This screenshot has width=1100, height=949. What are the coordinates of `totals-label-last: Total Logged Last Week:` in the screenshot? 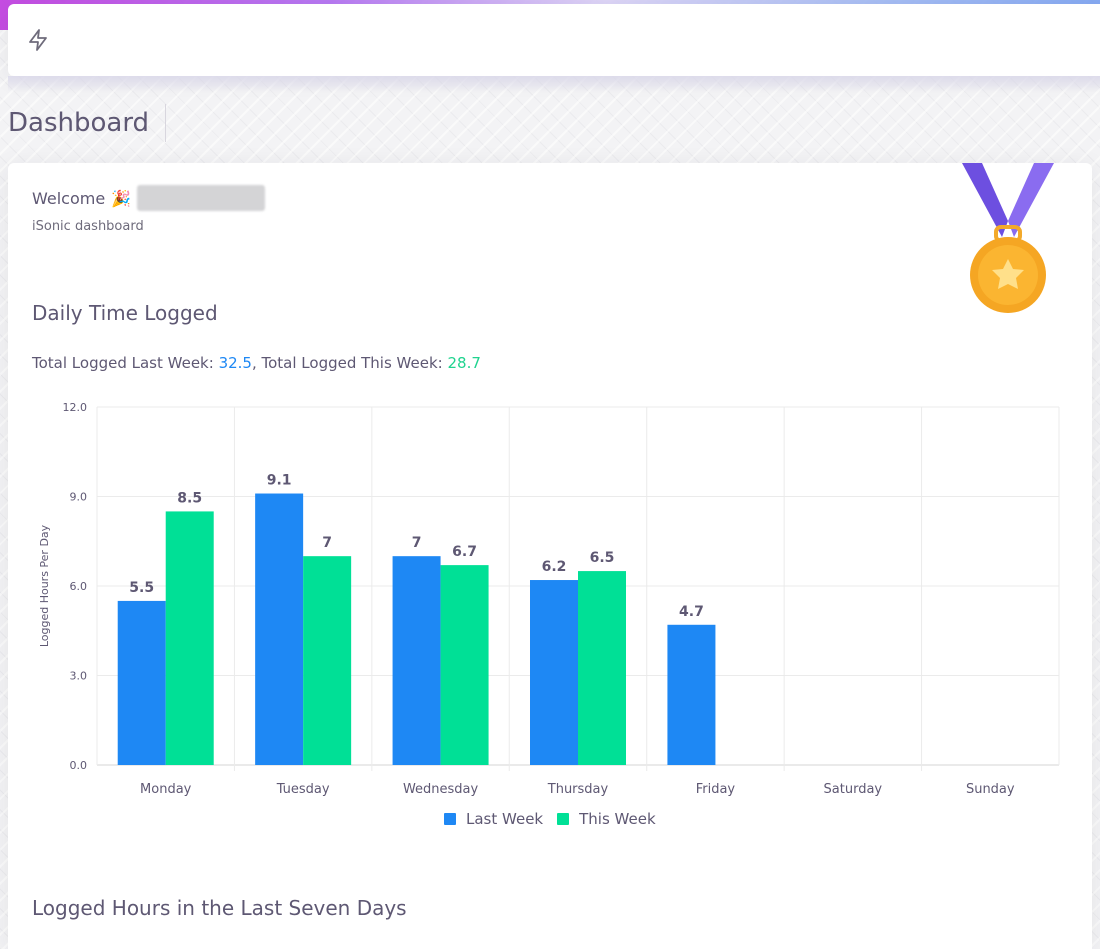 It's located at (125, 363).